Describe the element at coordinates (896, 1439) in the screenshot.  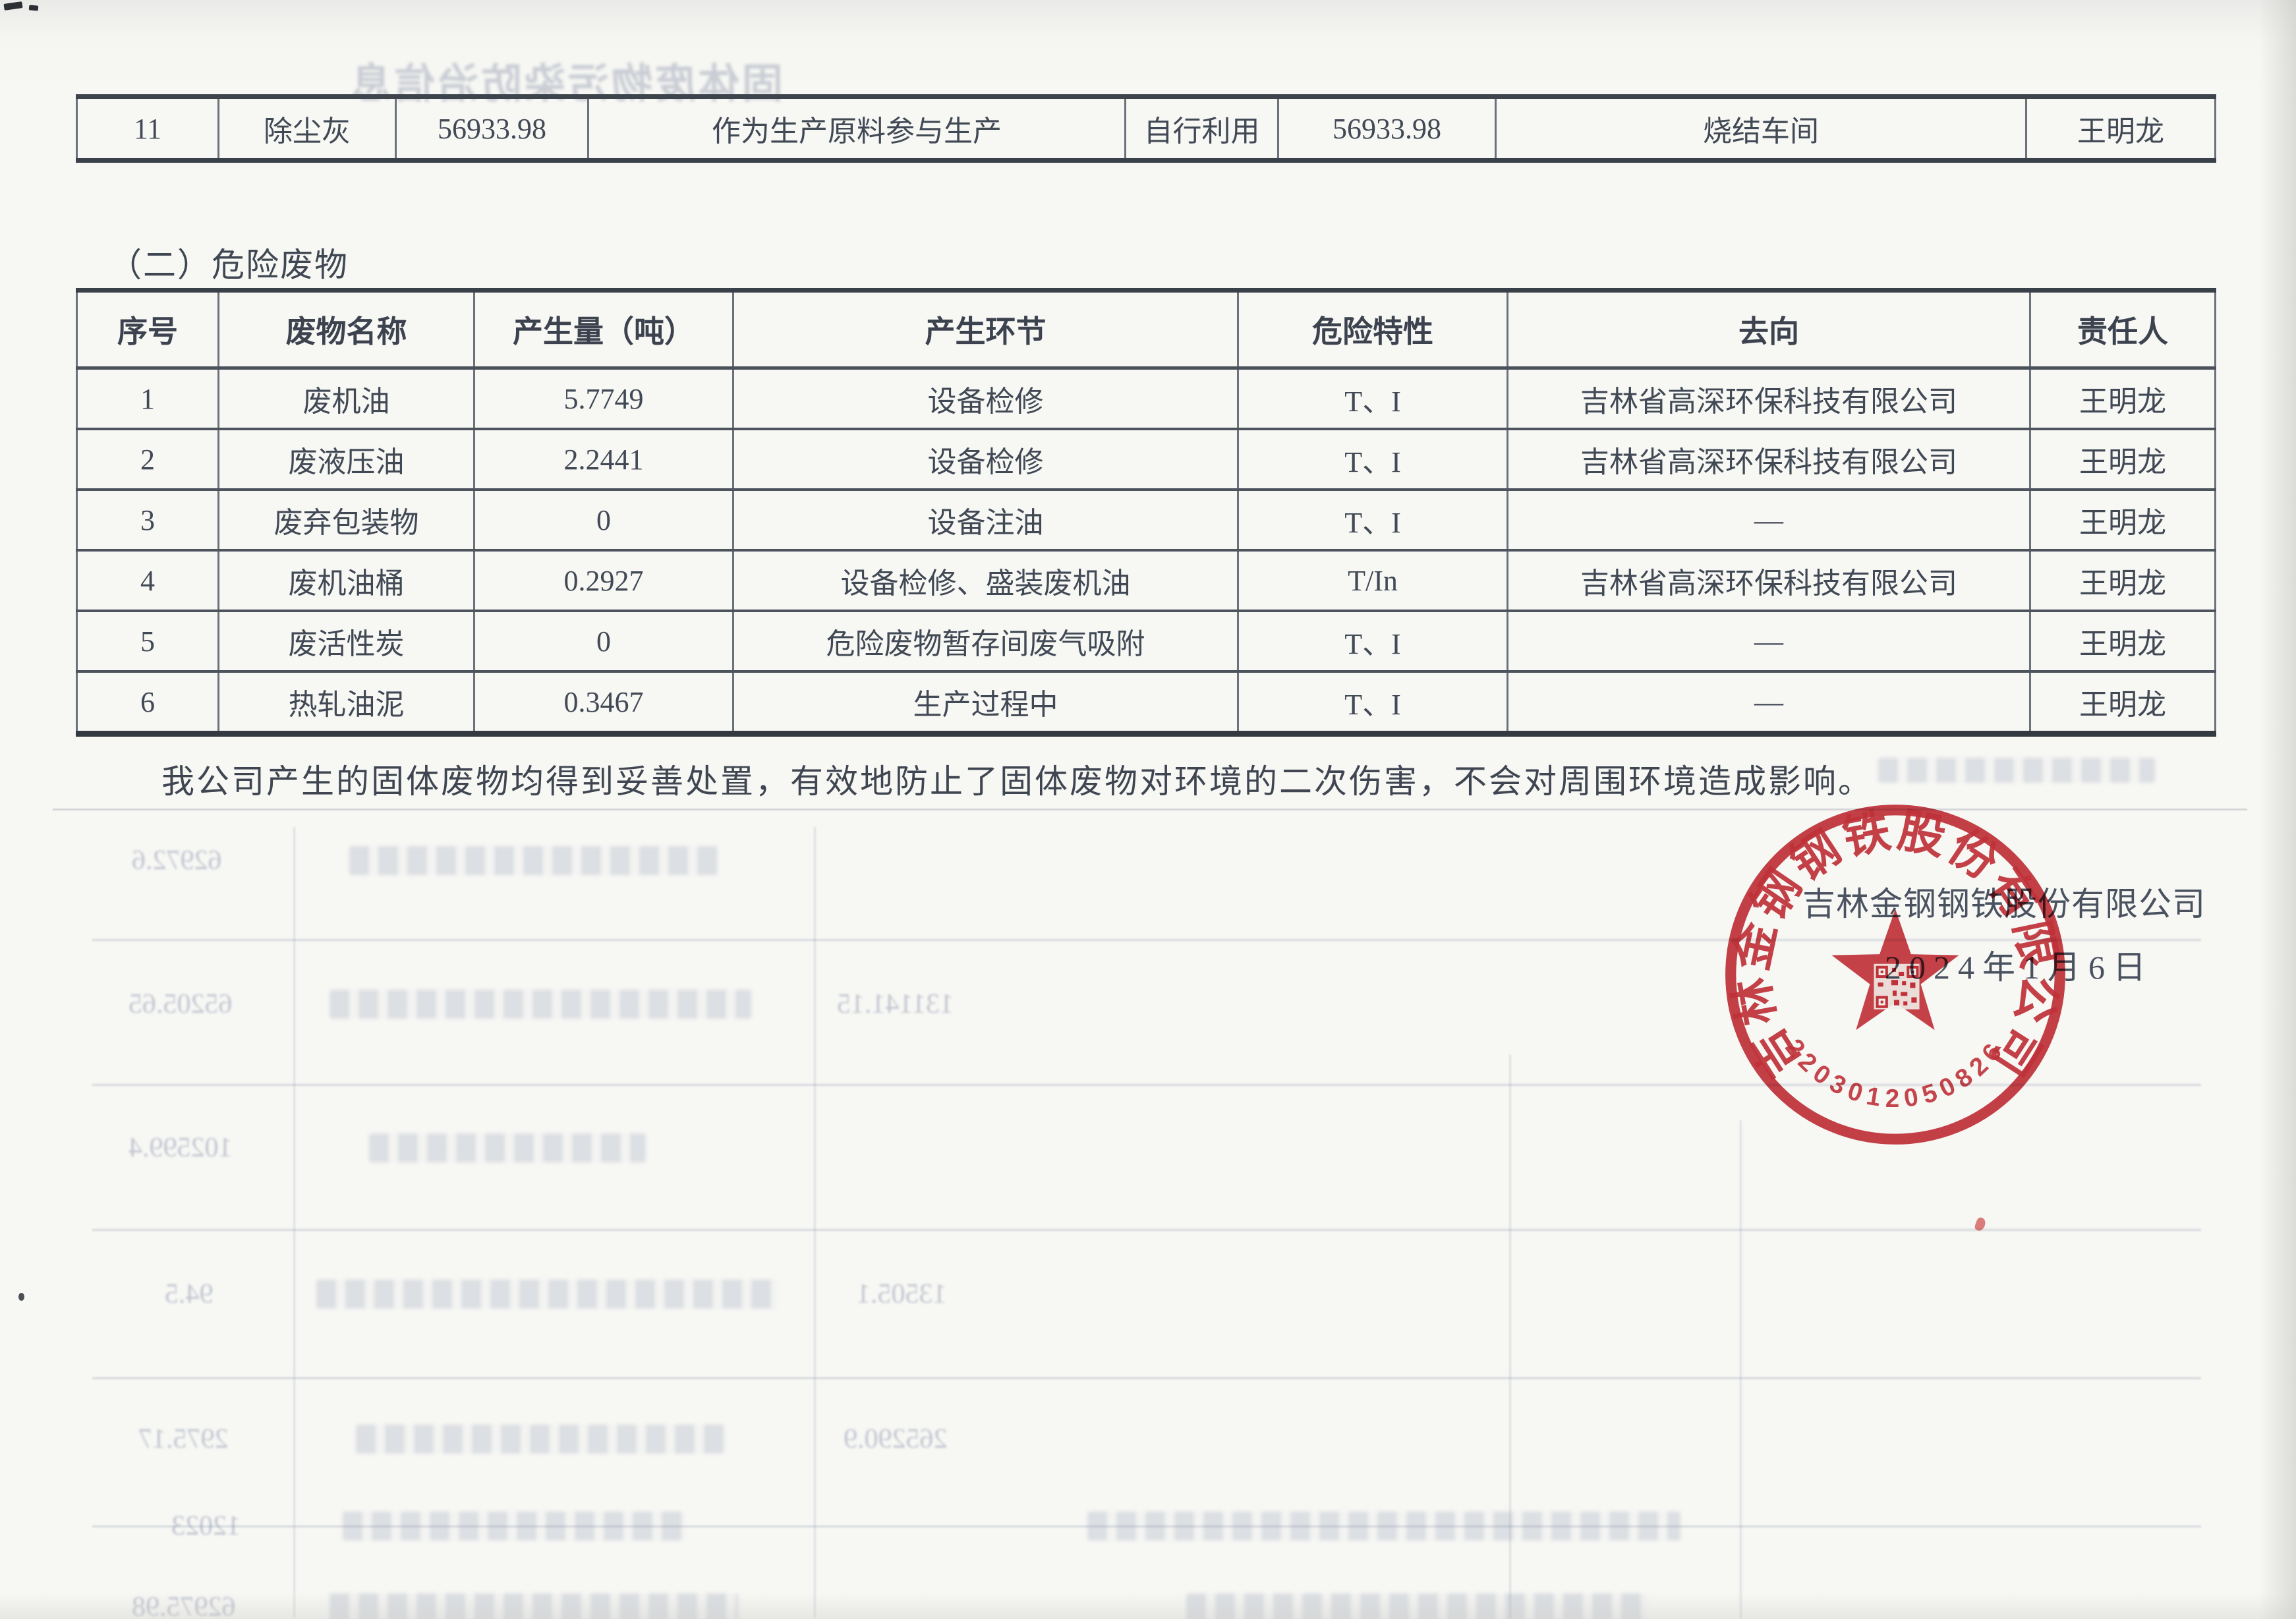
I see `bleedthrough-number: 265290.9` at that location.